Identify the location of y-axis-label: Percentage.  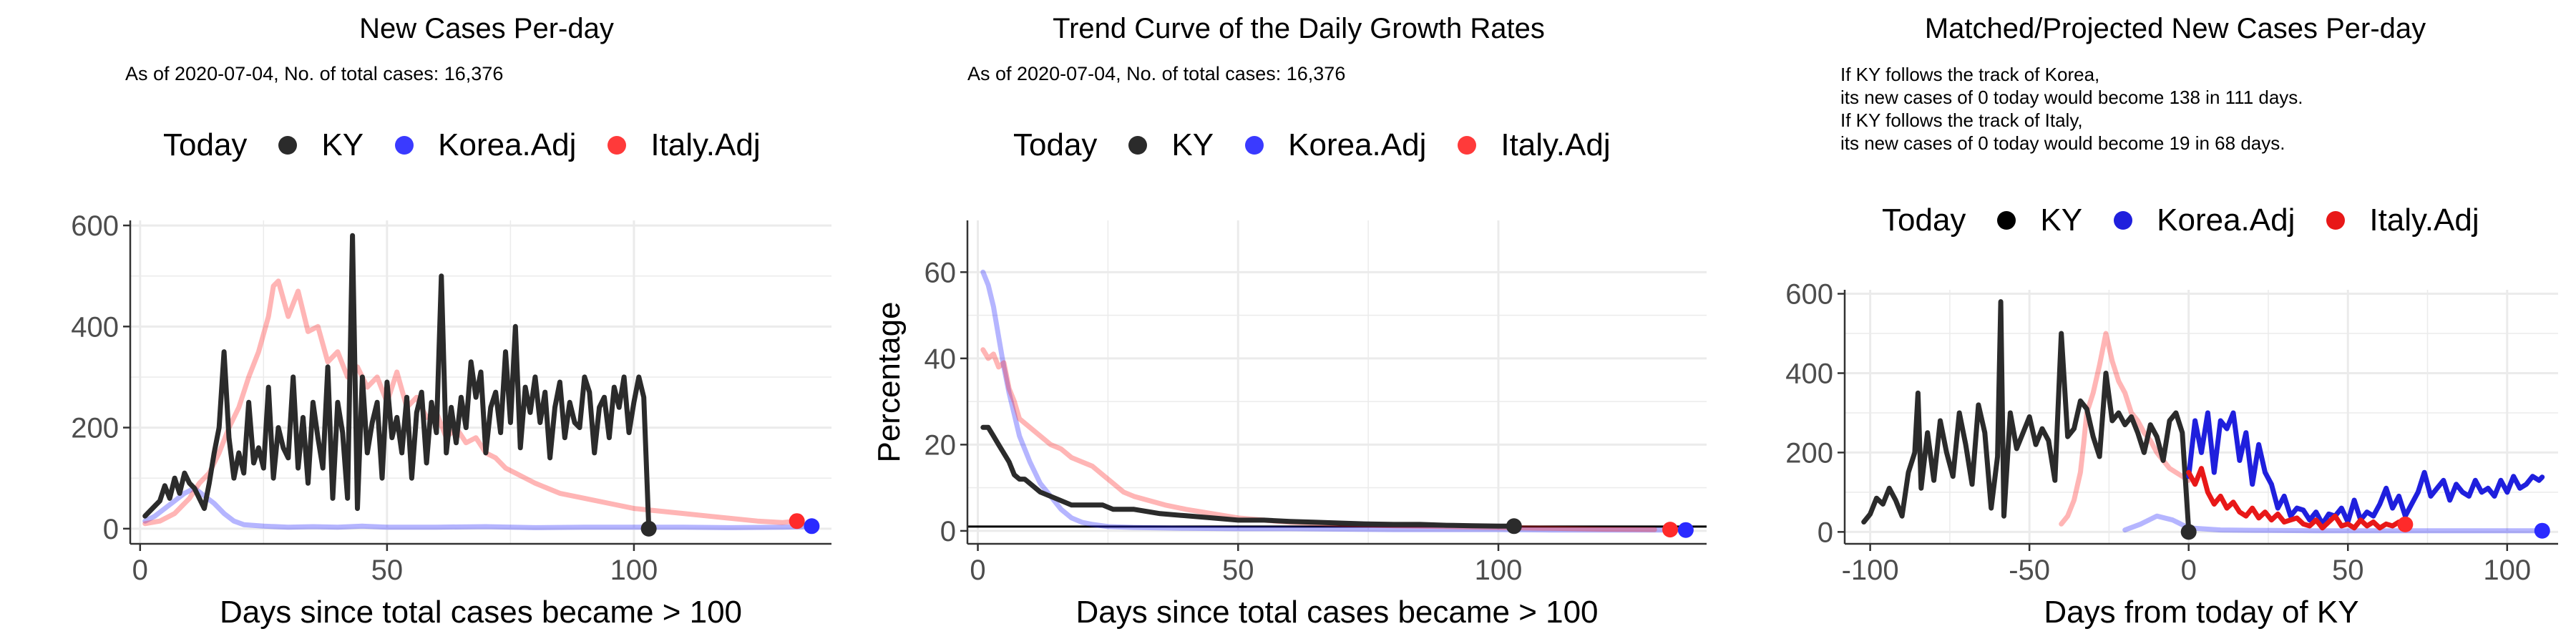
(889, 381).